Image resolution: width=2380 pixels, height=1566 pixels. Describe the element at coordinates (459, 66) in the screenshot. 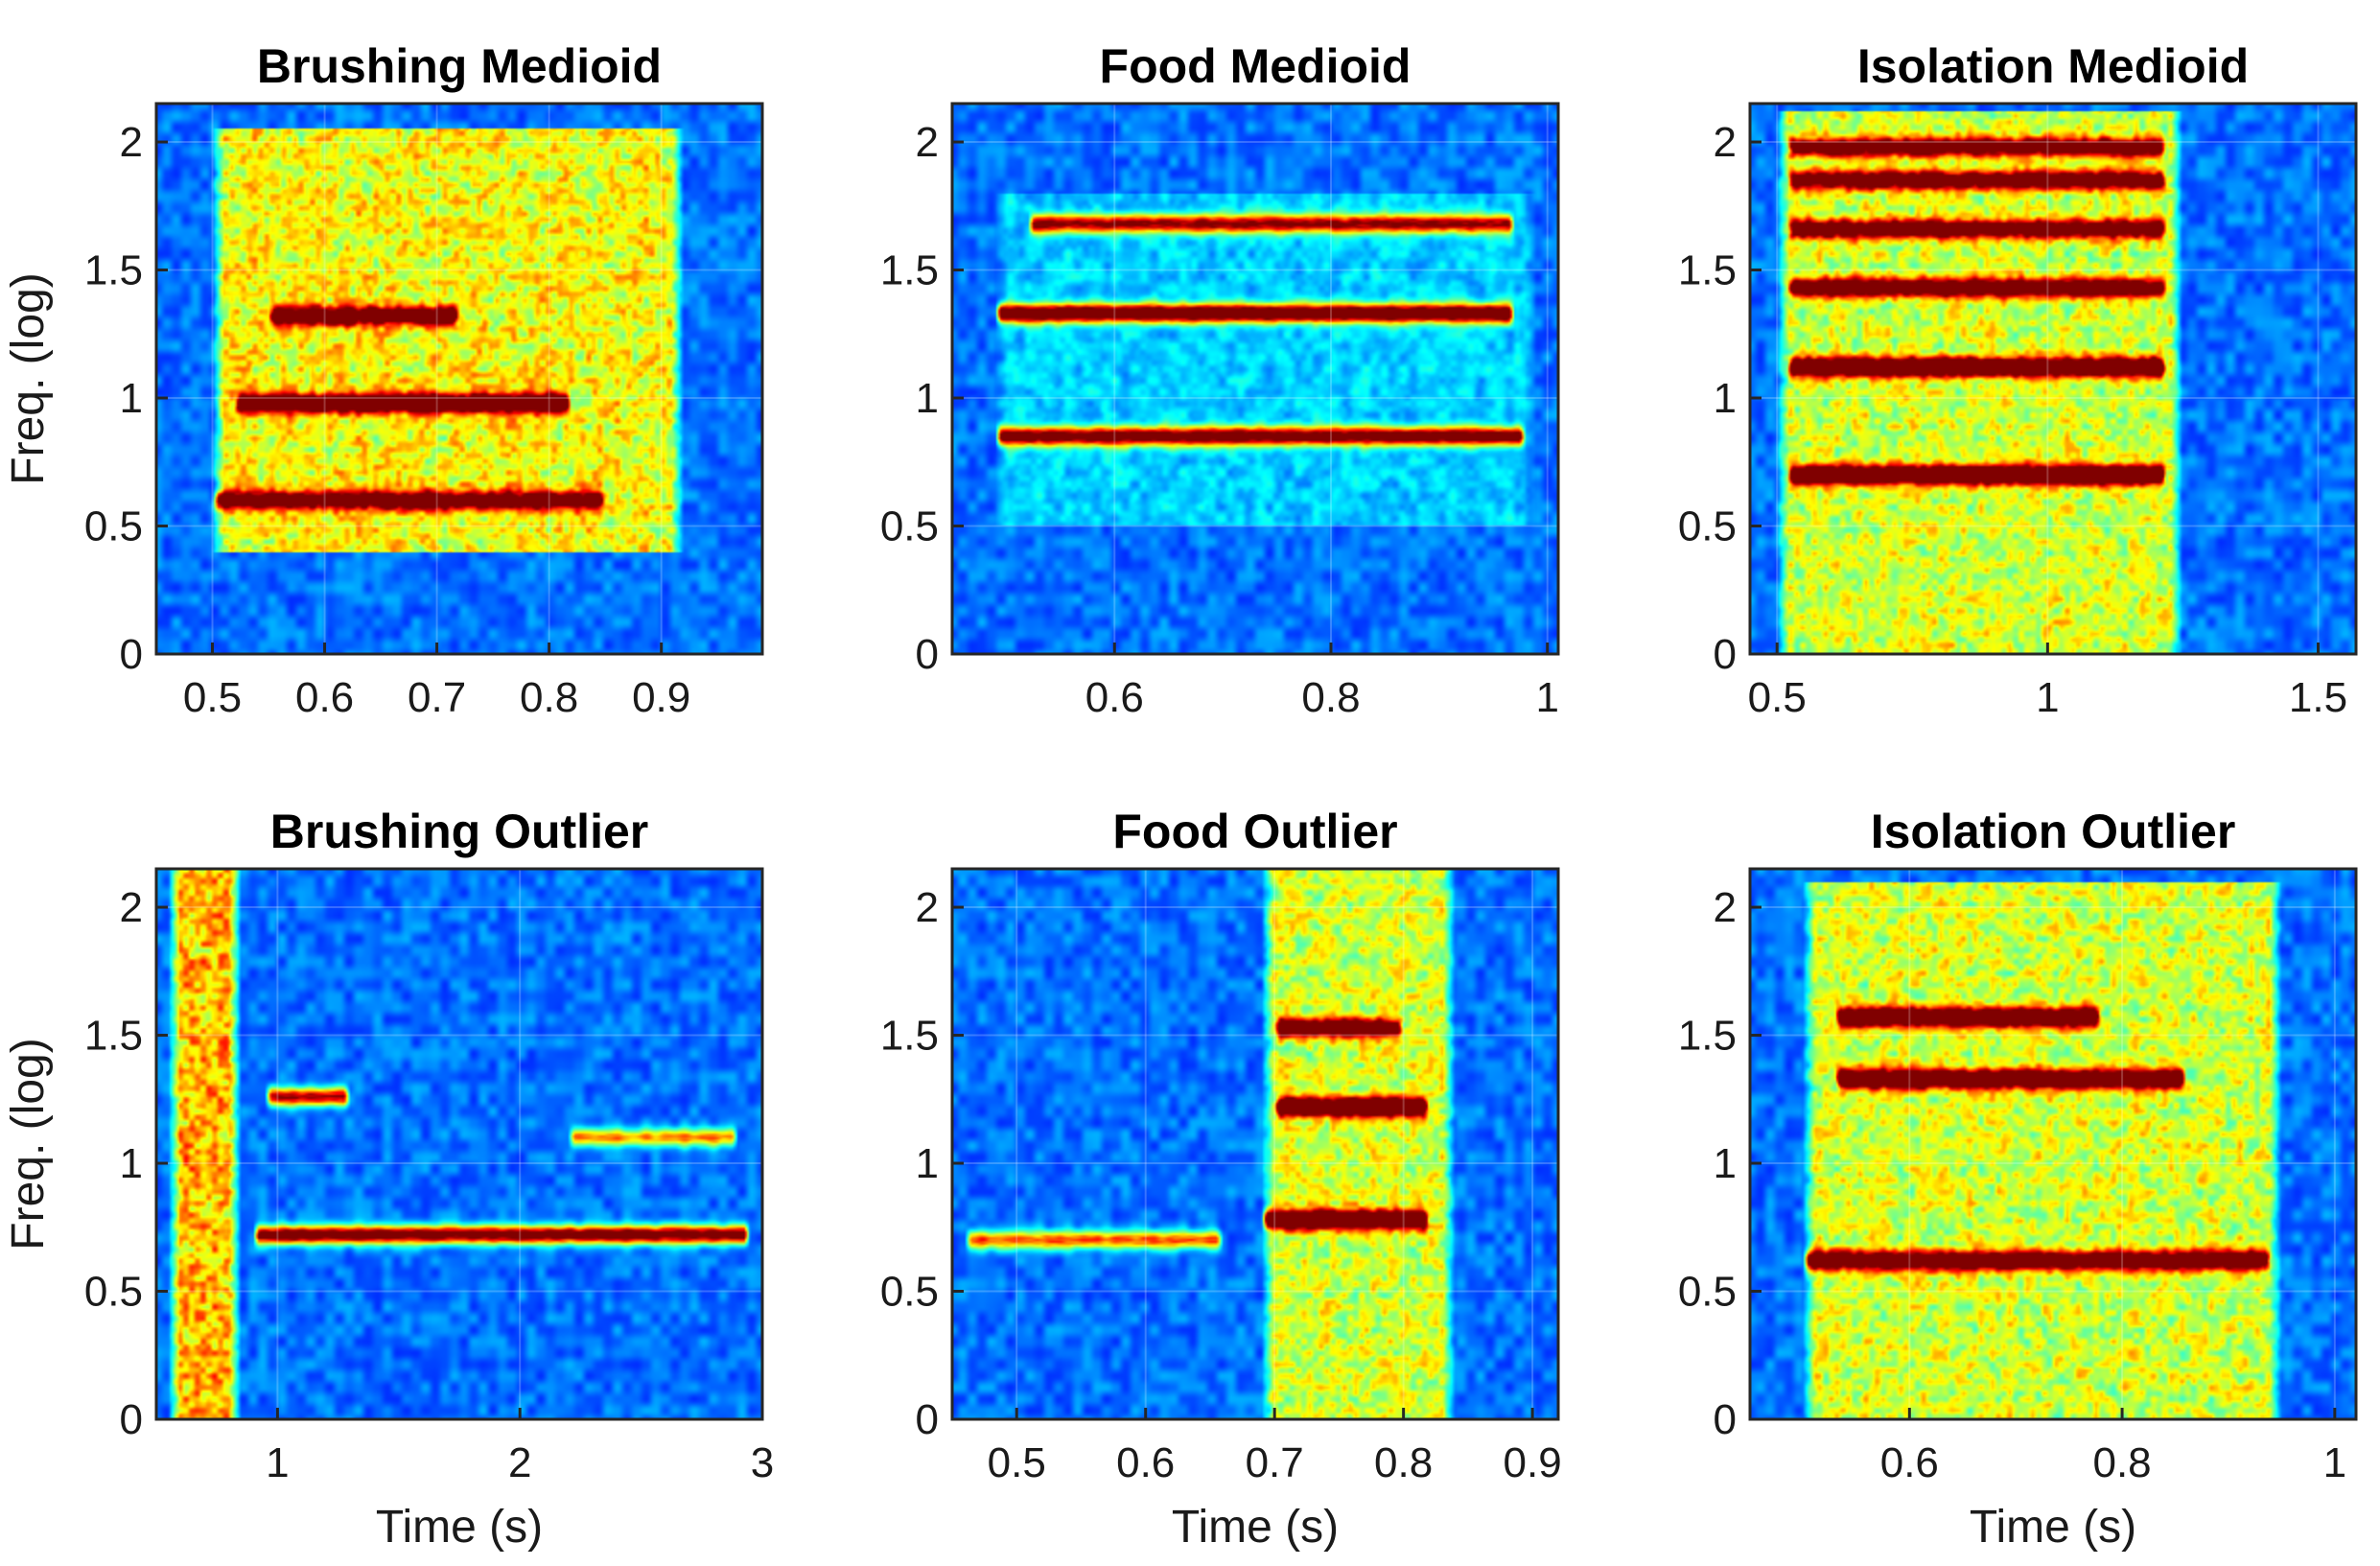

I see `panel-title: Brushing Medioid` at that location.